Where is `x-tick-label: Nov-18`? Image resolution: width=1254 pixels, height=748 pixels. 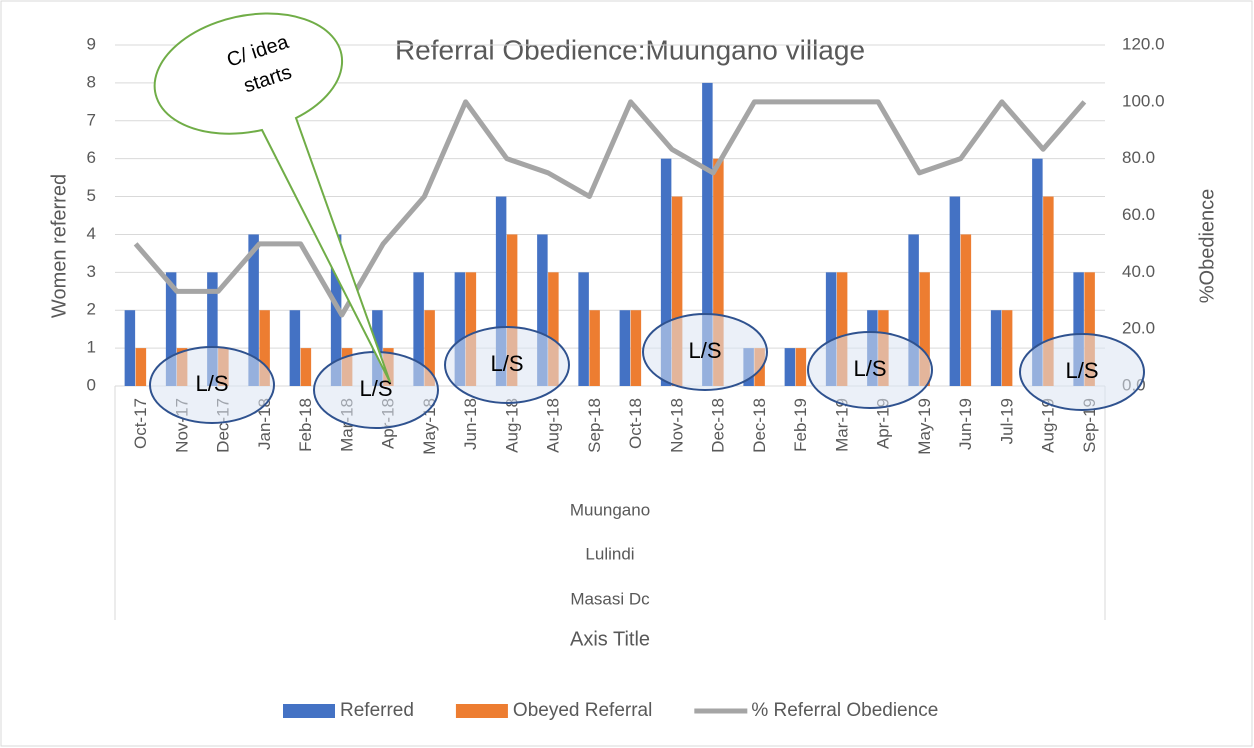
x-tick-label: Nov-18 is located at coordinates (676, 425).